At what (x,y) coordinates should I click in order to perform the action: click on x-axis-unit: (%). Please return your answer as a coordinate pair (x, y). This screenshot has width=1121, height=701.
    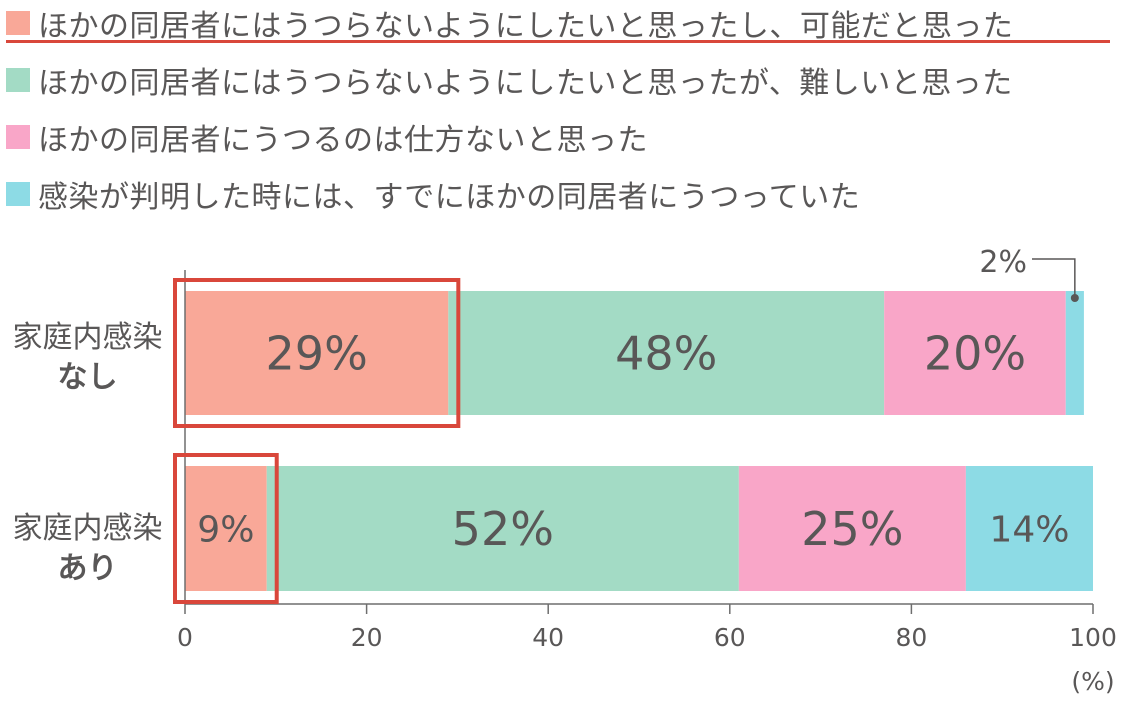
    Looking at the image, I should click on (1092, 681).